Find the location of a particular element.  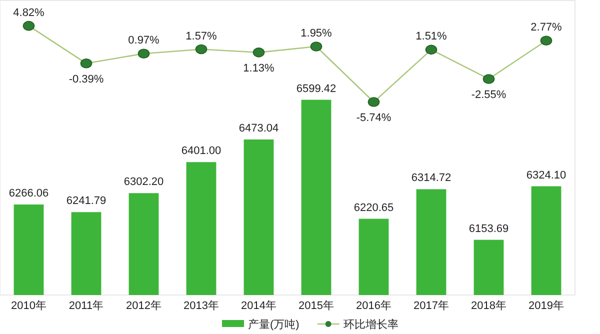

data-label: 6314.72 is located at coordinates (431, 178).